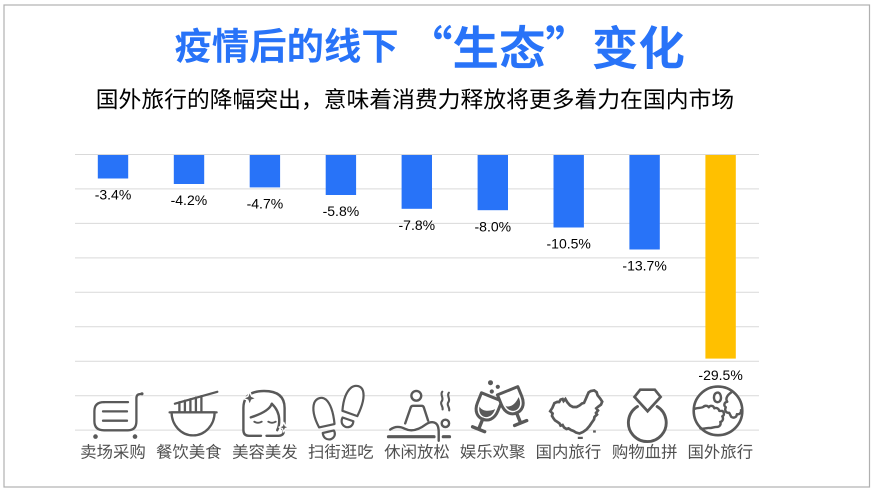 The width and height of the screenshot is (875, 497). Describe the element at coordinates (417, 225) in the screenshot. I see `svg-text: -7.8%` at that location.